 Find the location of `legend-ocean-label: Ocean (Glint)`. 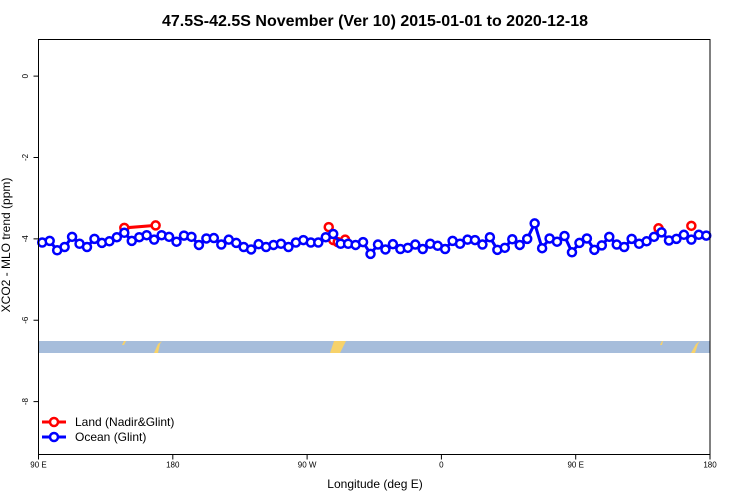

legend-ocean-label: Ocean (Glint) is located at coordinates (110, 437).